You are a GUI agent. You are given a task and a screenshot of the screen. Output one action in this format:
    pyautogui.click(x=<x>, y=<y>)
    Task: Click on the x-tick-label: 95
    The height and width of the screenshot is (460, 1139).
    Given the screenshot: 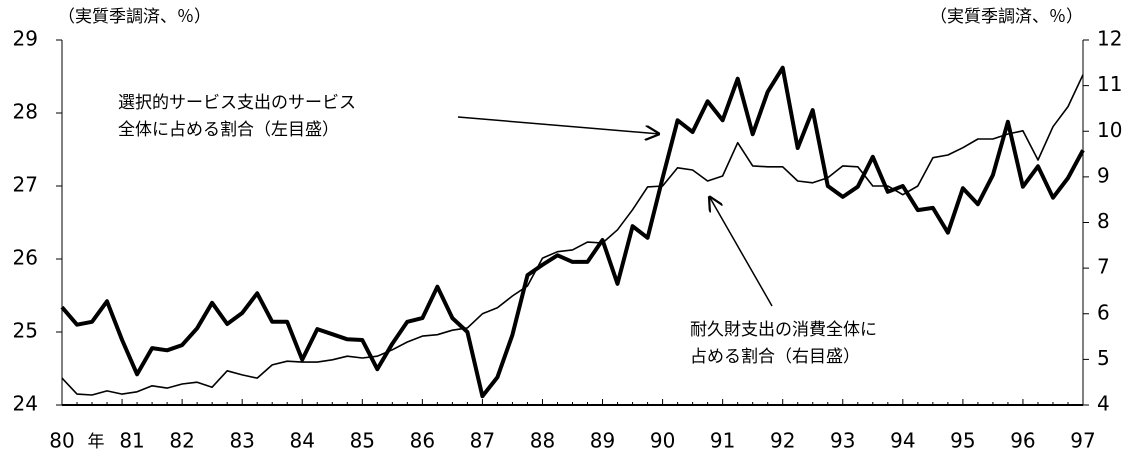 What is the action you would take?
    pyautogui.click(x=962, y=441)
    